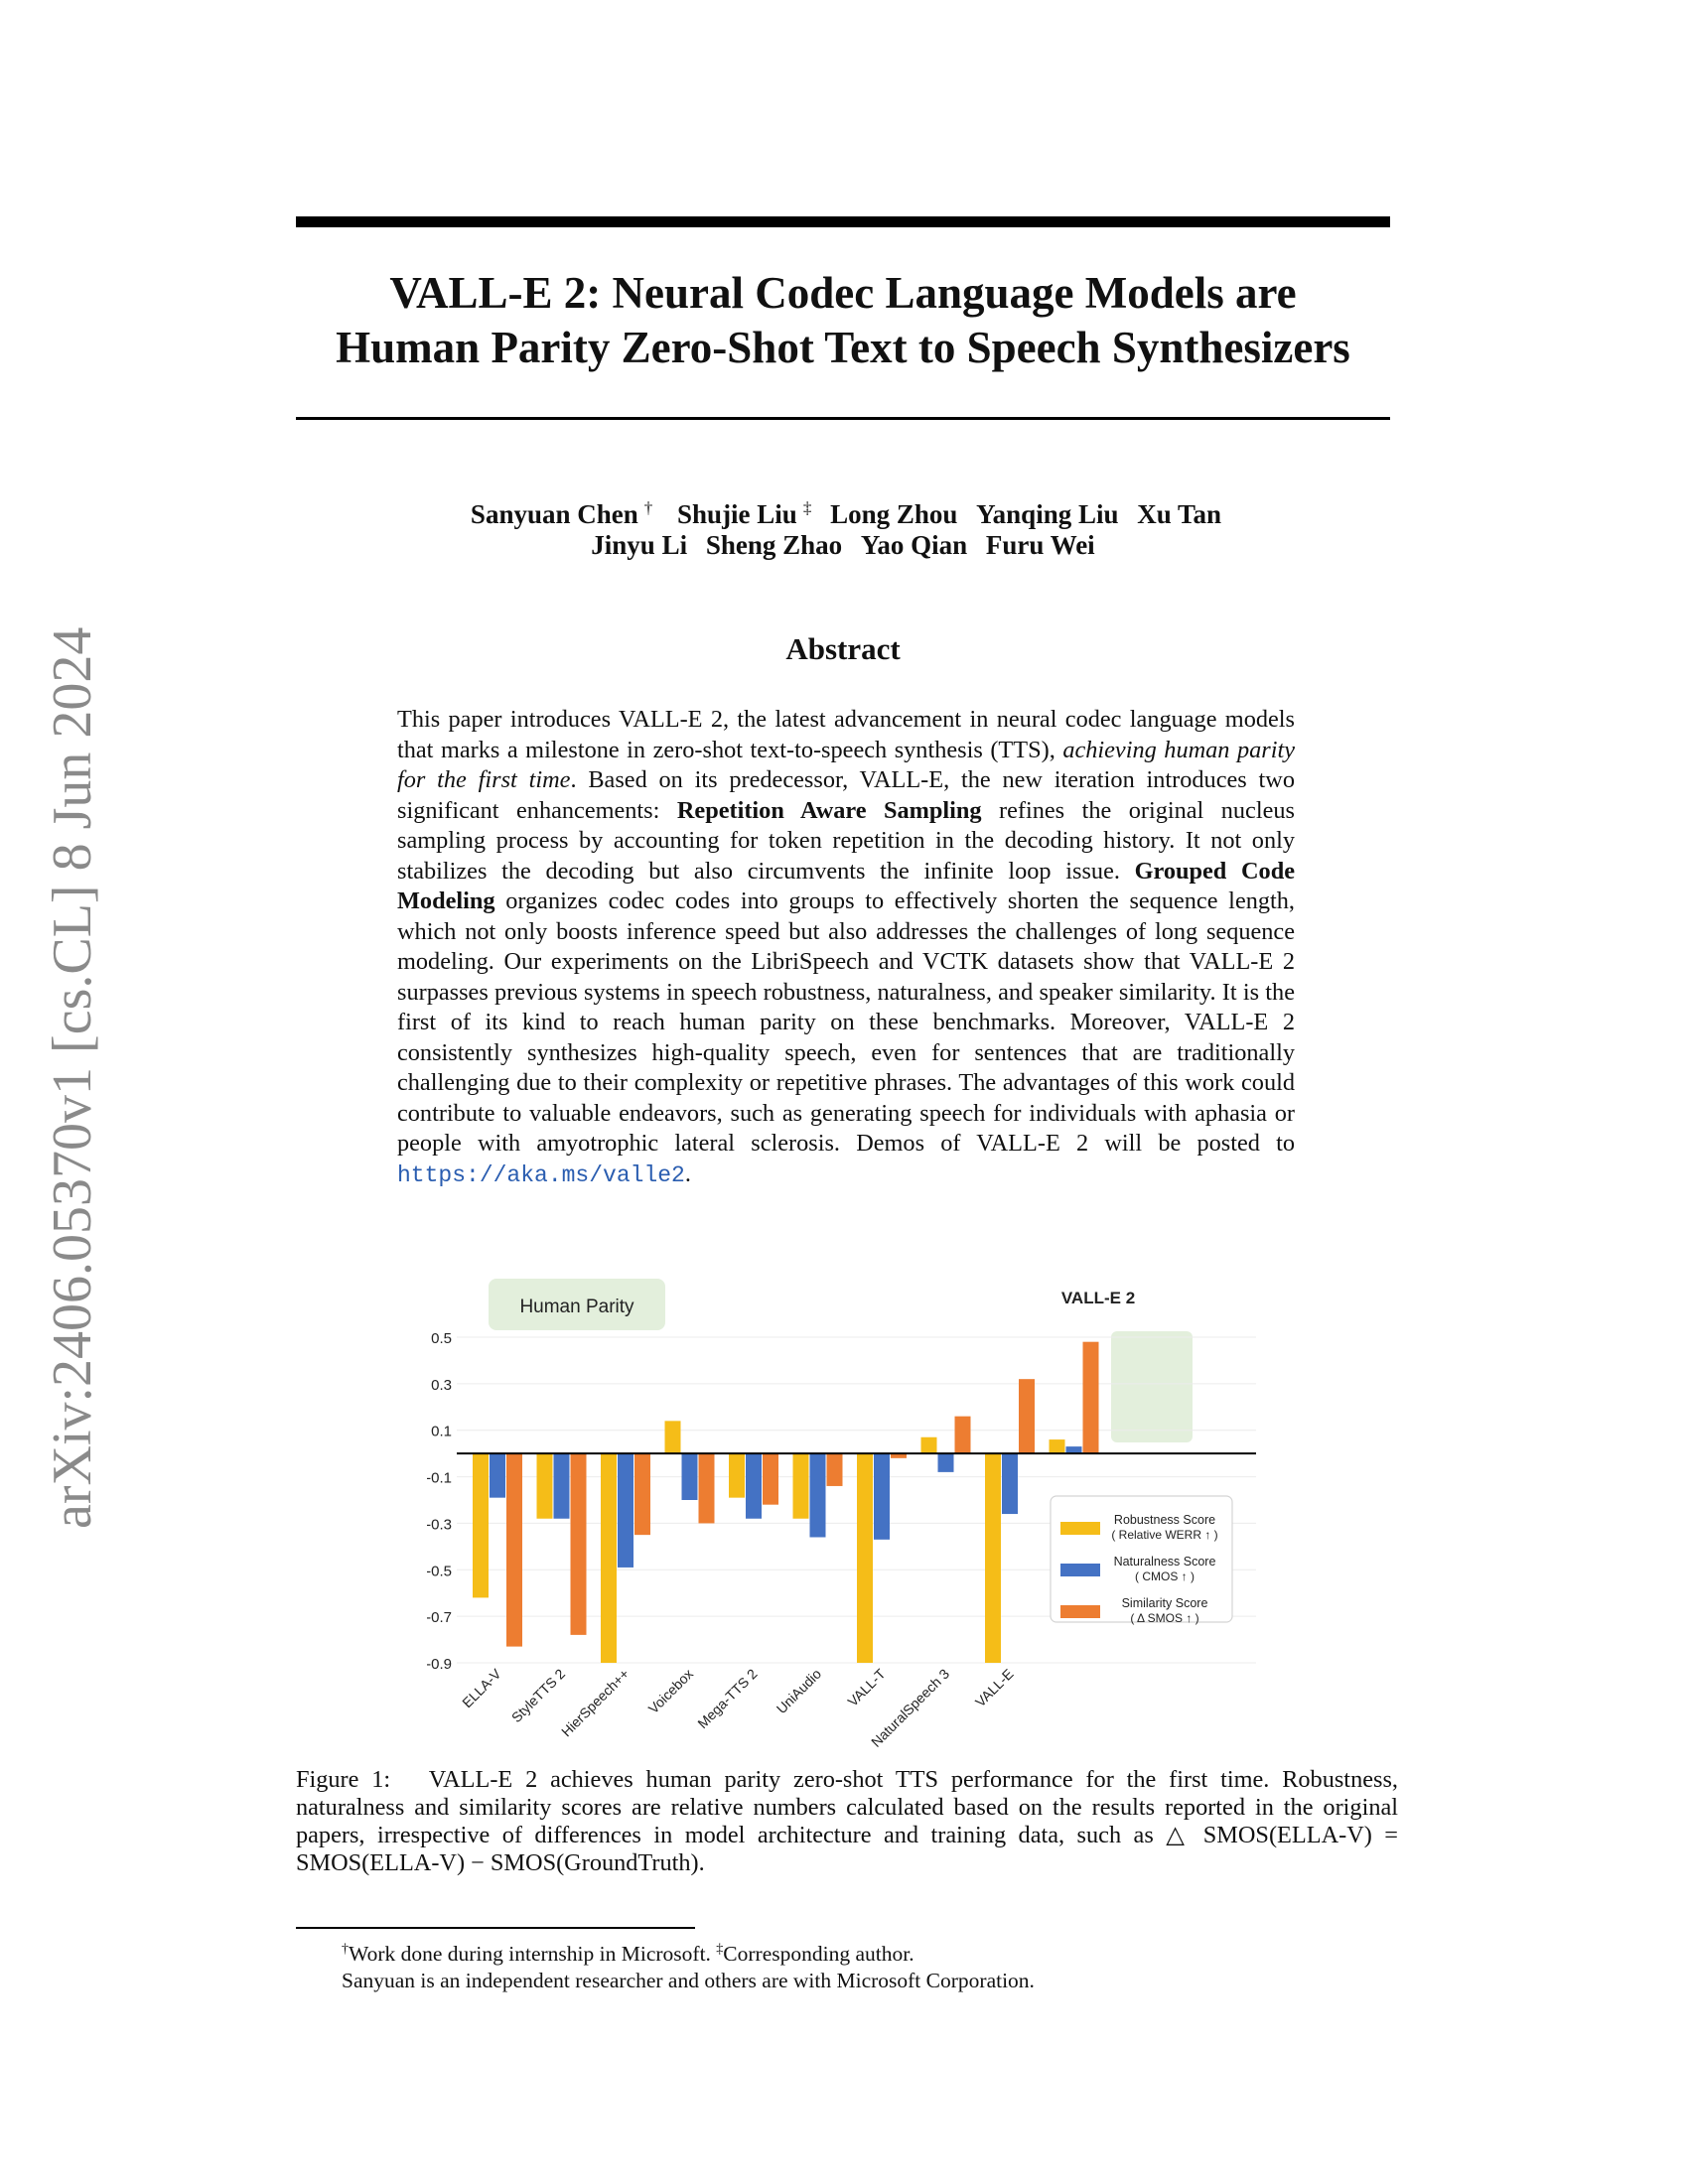 The image size is (1688, 2184). Describe the element at coordinates (441, 1385) in the screenshot. I see `y-tick-label: 0.3` at that location.